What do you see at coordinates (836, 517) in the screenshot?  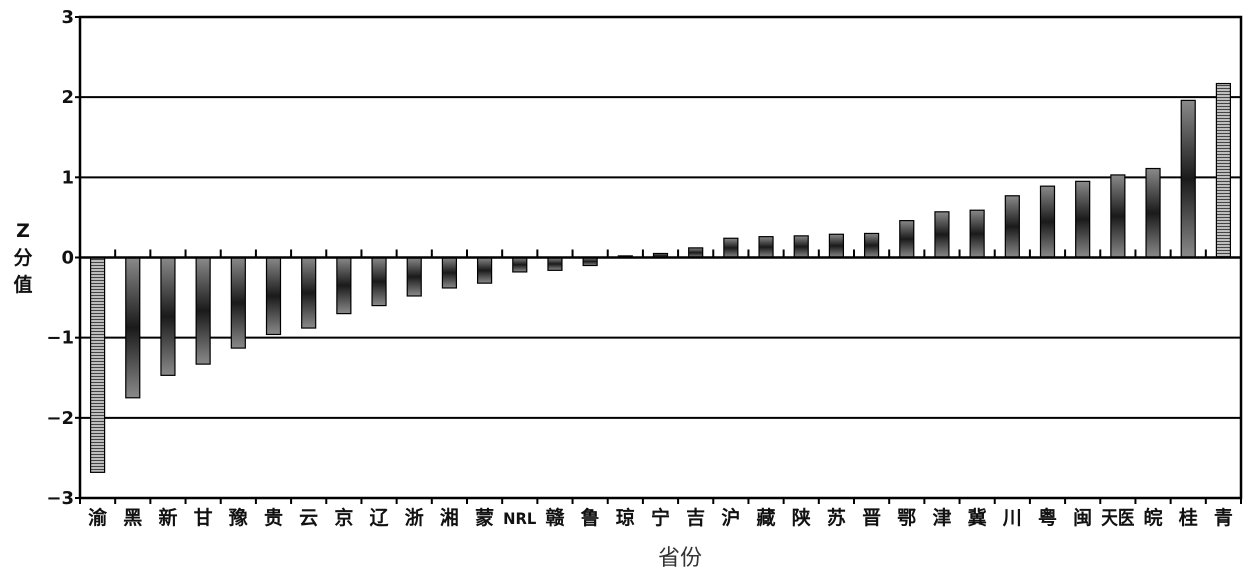 I see `x-tick-label: 苏` at bounding box center [836, 517].